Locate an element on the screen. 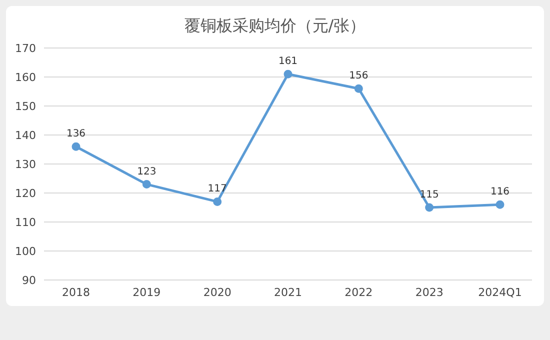 The width and height of the screenshot is (550, 340). y-tick-label: 140 is located at coordinates (25, 135).